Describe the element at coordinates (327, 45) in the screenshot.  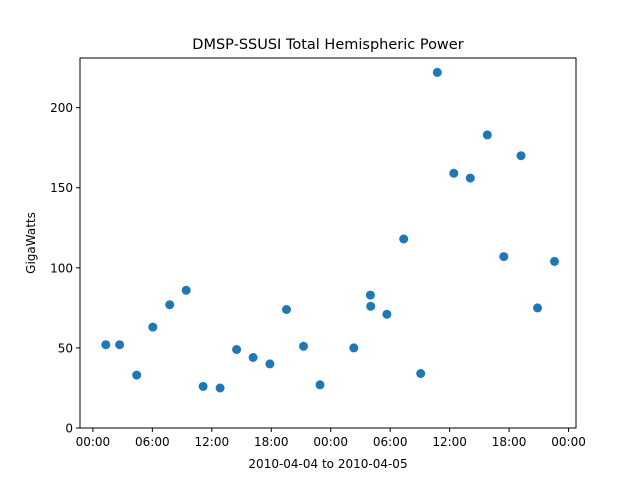
I see `chart-title: DMSP-SSUSI Total Hemispheric Power` at that location.